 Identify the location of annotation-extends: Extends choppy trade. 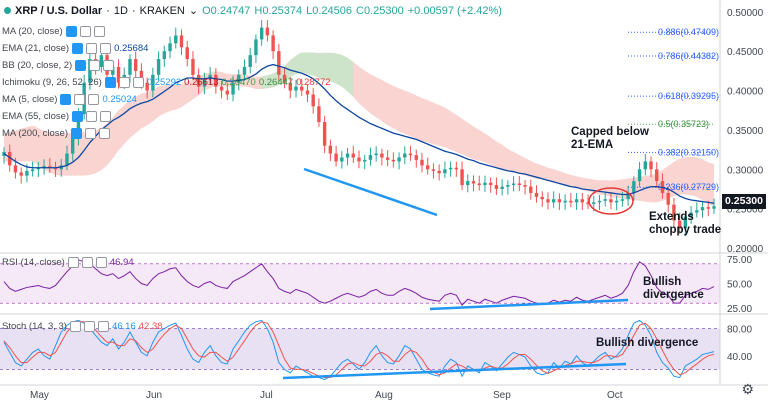
(685, 223).